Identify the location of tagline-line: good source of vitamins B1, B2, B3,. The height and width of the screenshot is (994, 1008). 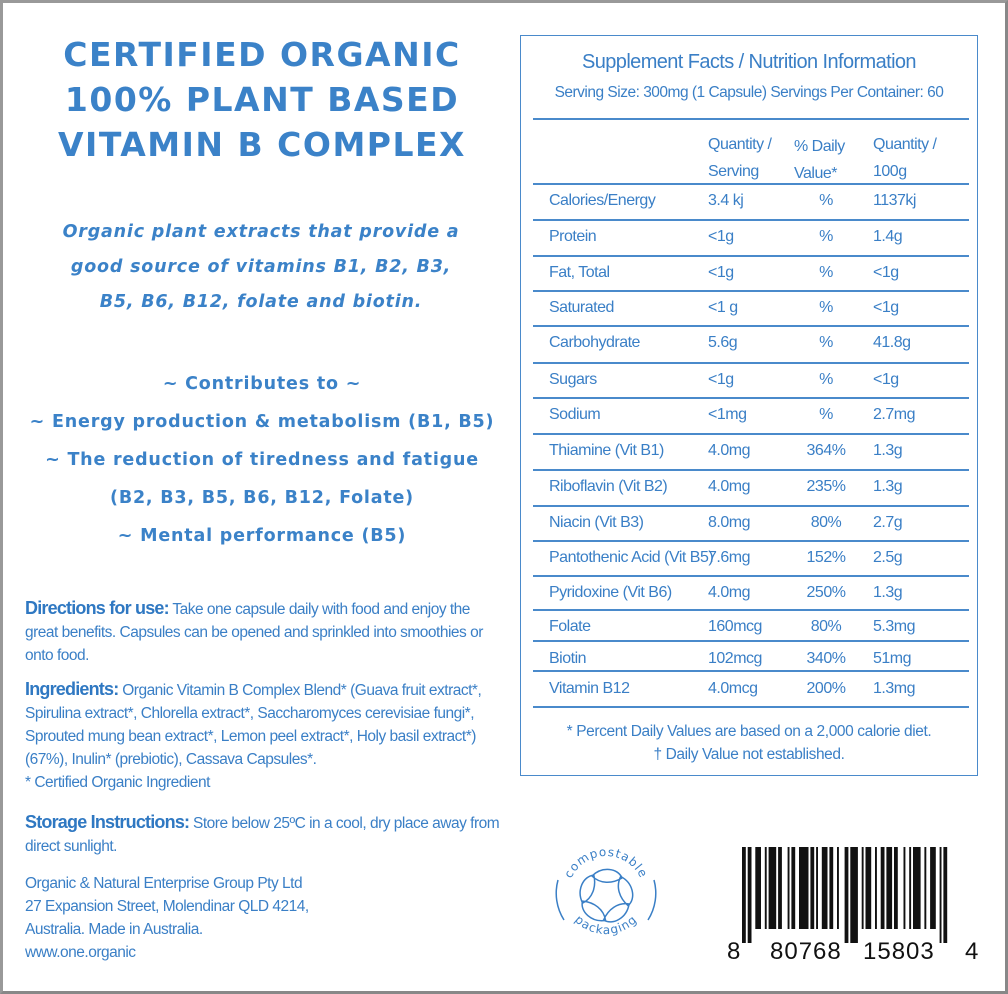
(261, 267).